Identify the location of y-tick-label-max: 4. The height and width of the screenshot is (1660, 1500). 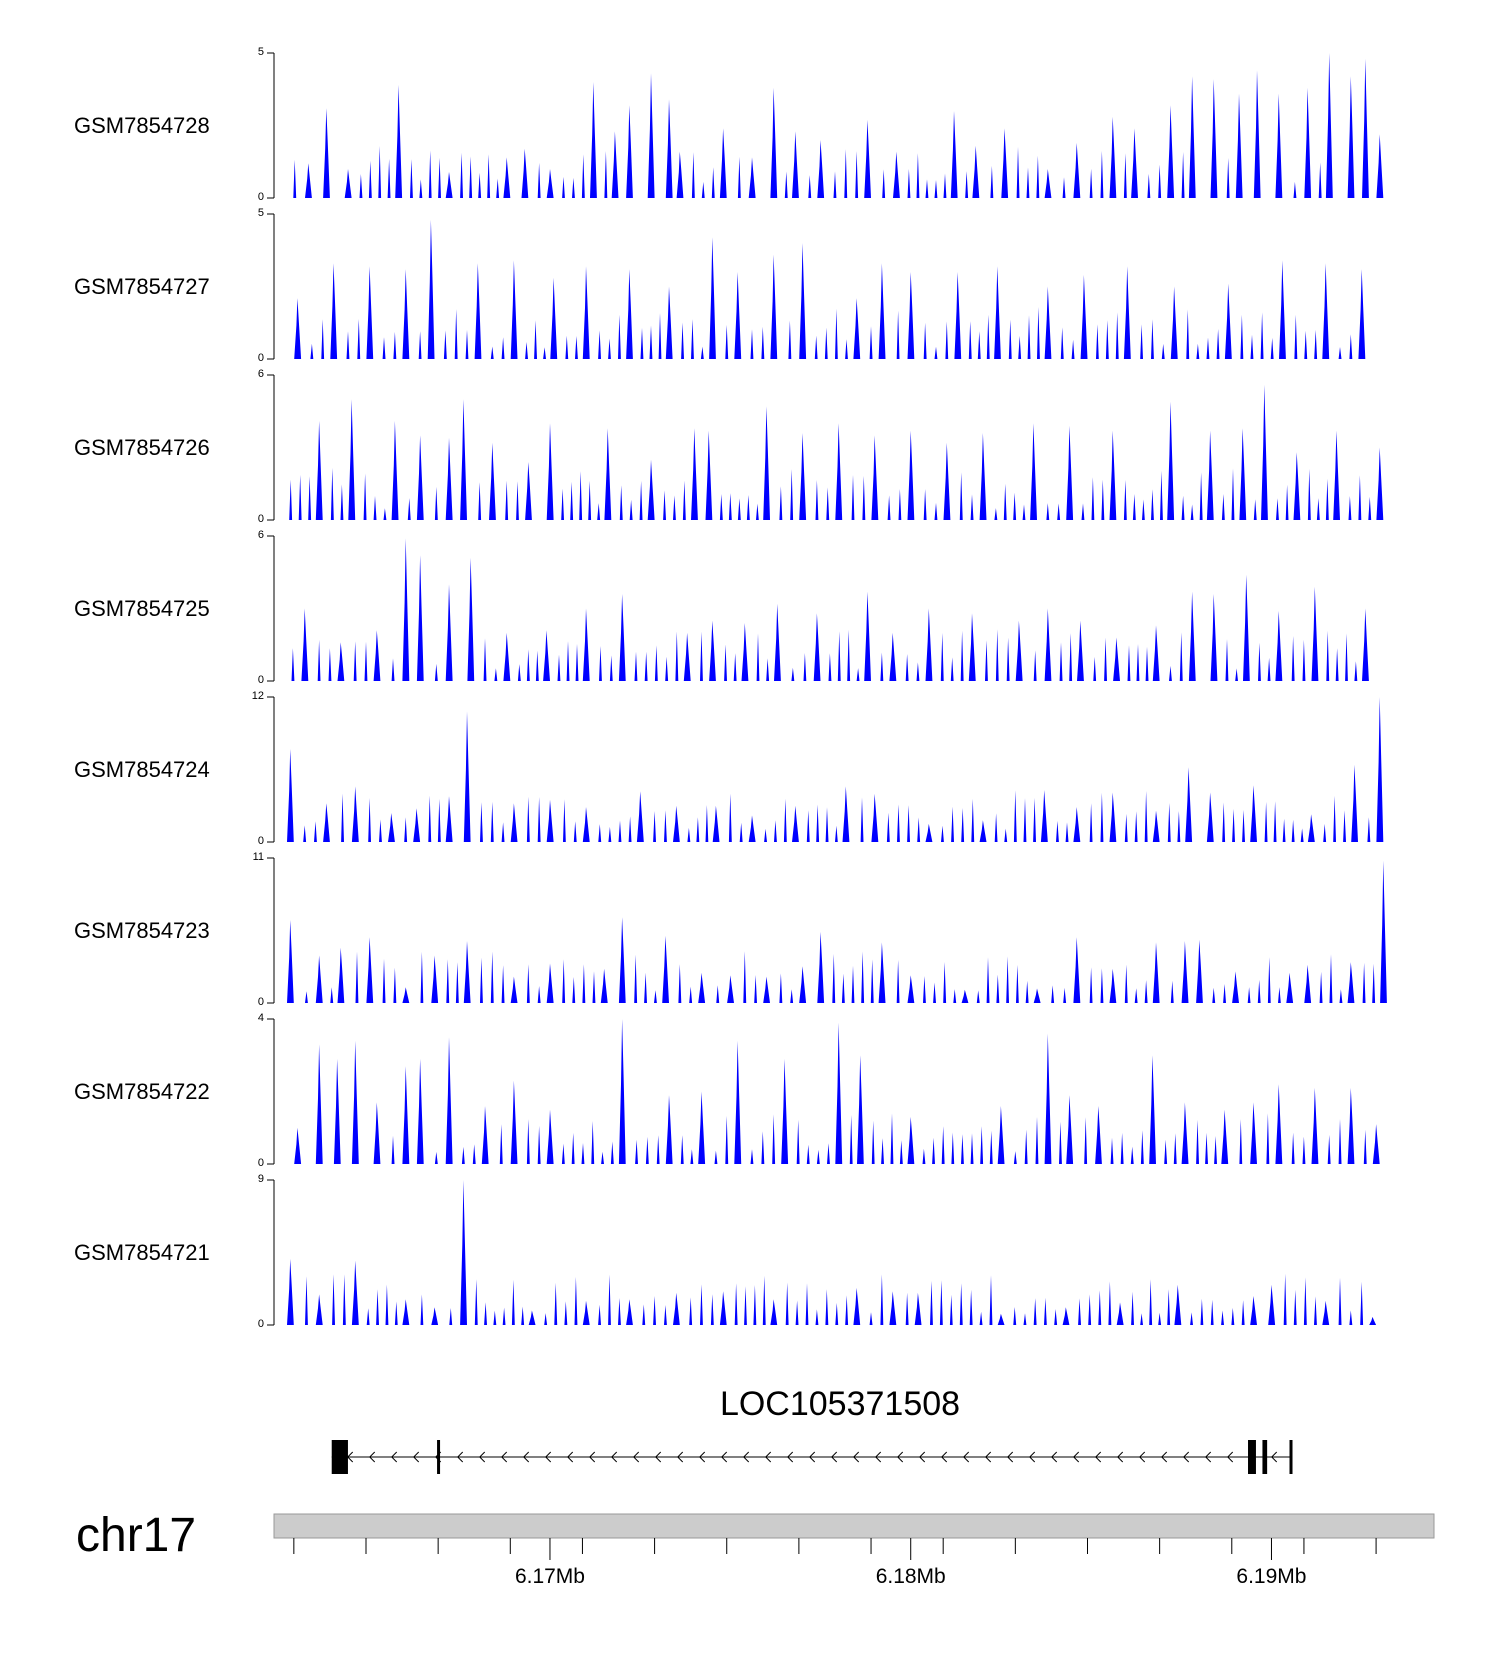
(260, 1018).